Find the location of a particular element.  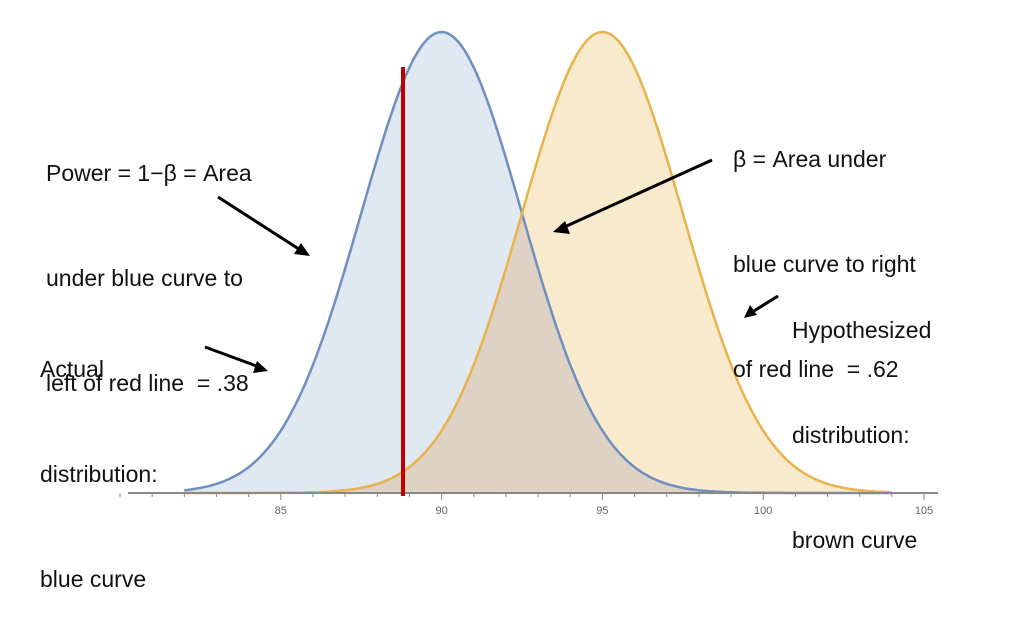

actual-annotation-line-1: Actual is located at coordinates (72, 369).